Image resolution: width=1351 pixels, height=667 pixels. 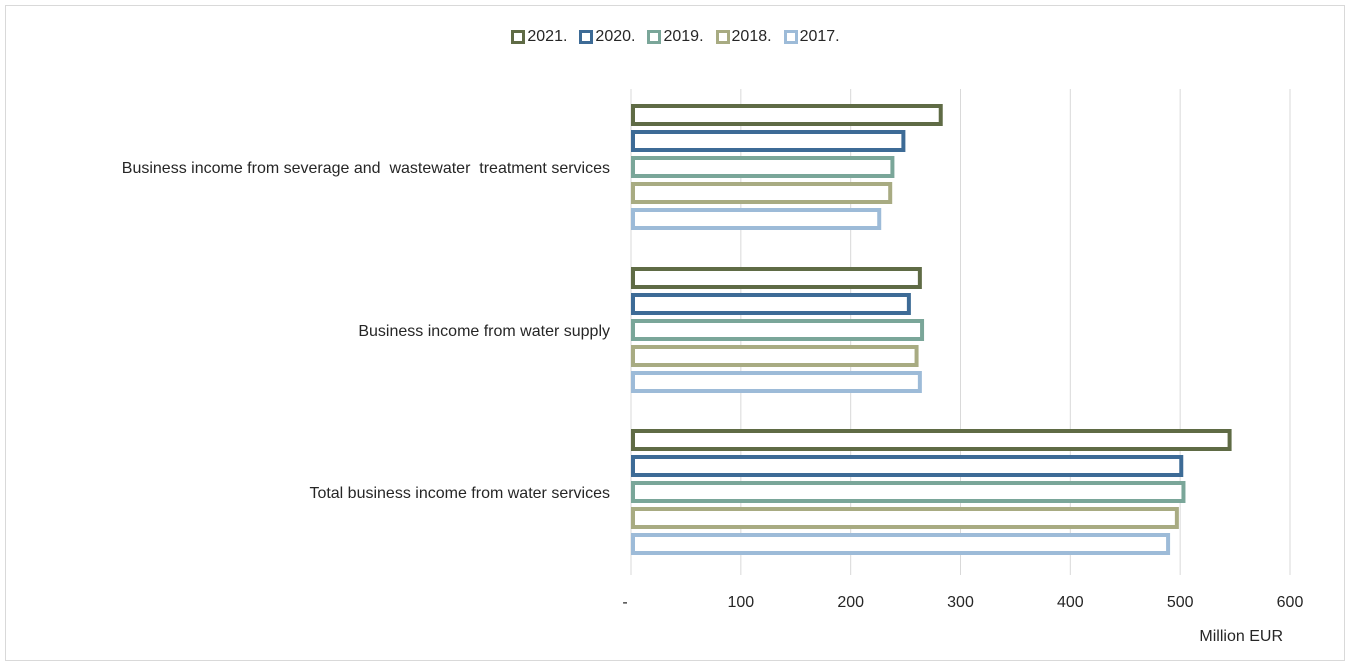 What do you see at coordinates (484, 331) in the screenshot?
I see `category-label: Business income from water supply` at bounding box center [484, 331].